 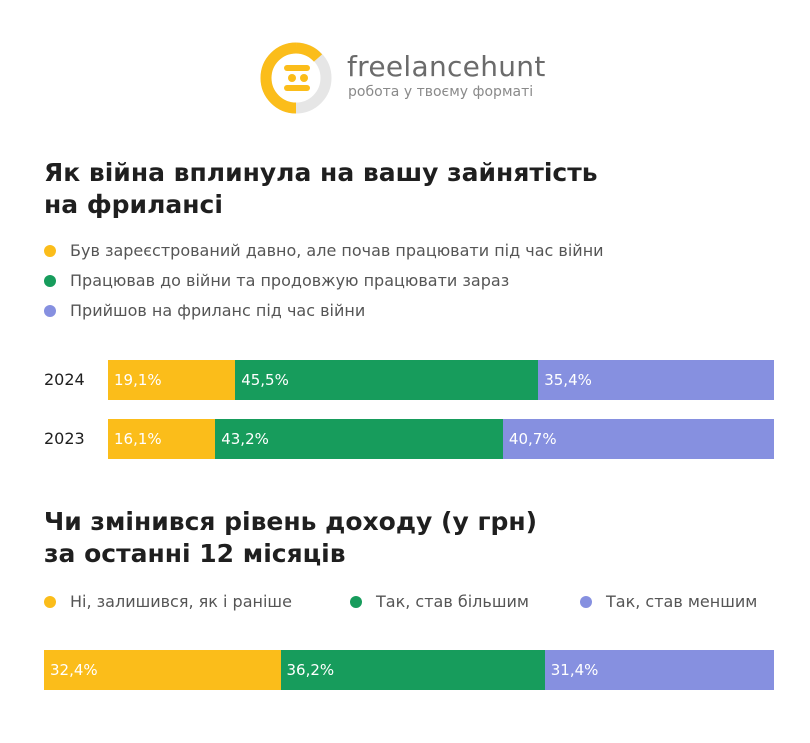 What do you see at coordinates (138, 439) in the screenshot?
I see `bar-value-label: 16,1%` at bounding box center [138, 439].